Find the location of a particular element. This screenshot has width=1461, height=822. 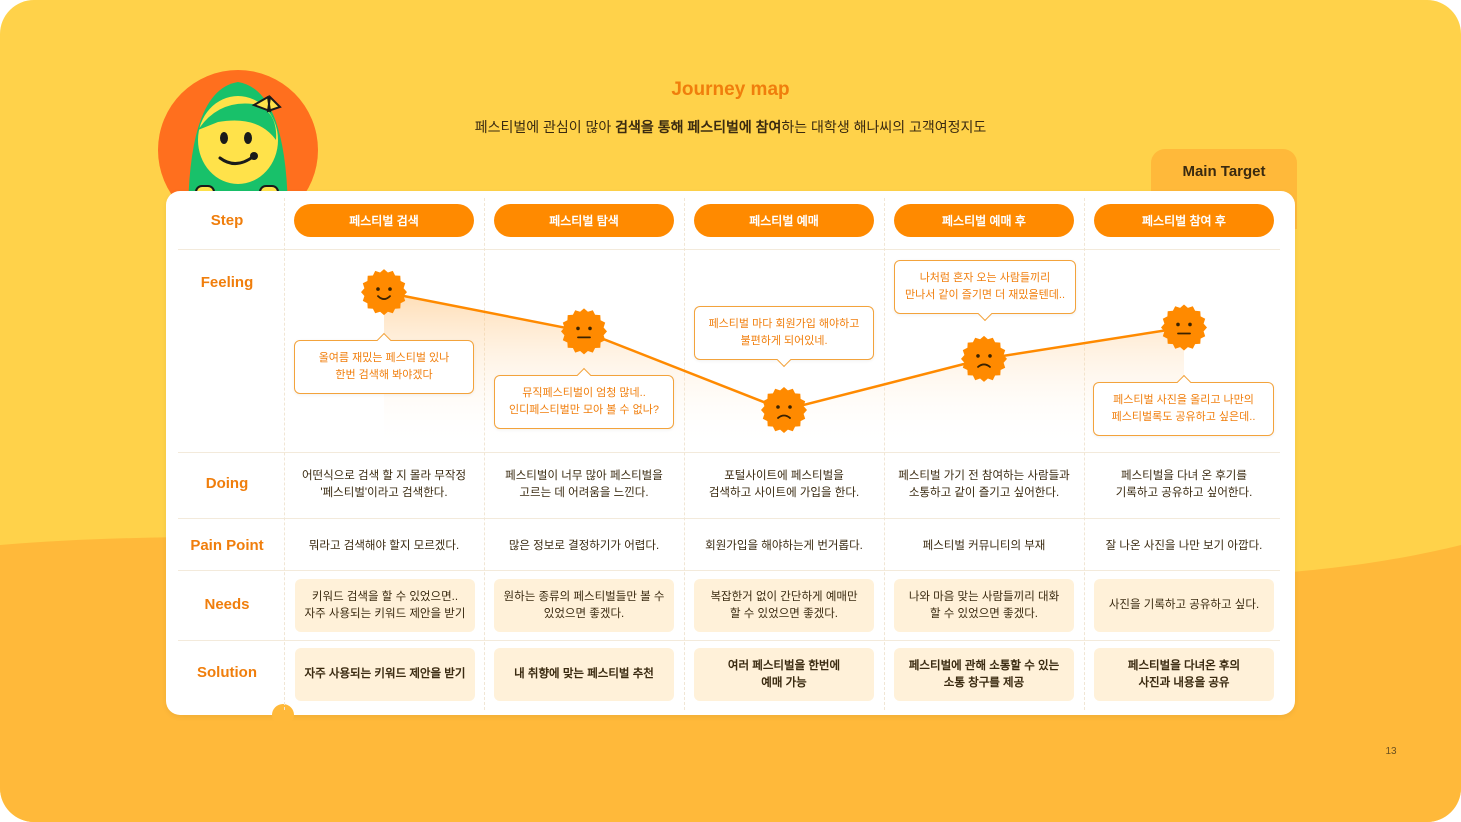

needs-cell: 원하는 종류의 페스티벌들만 볼 수 있었으면 좋겠다. is located at coordinates (584, 605).